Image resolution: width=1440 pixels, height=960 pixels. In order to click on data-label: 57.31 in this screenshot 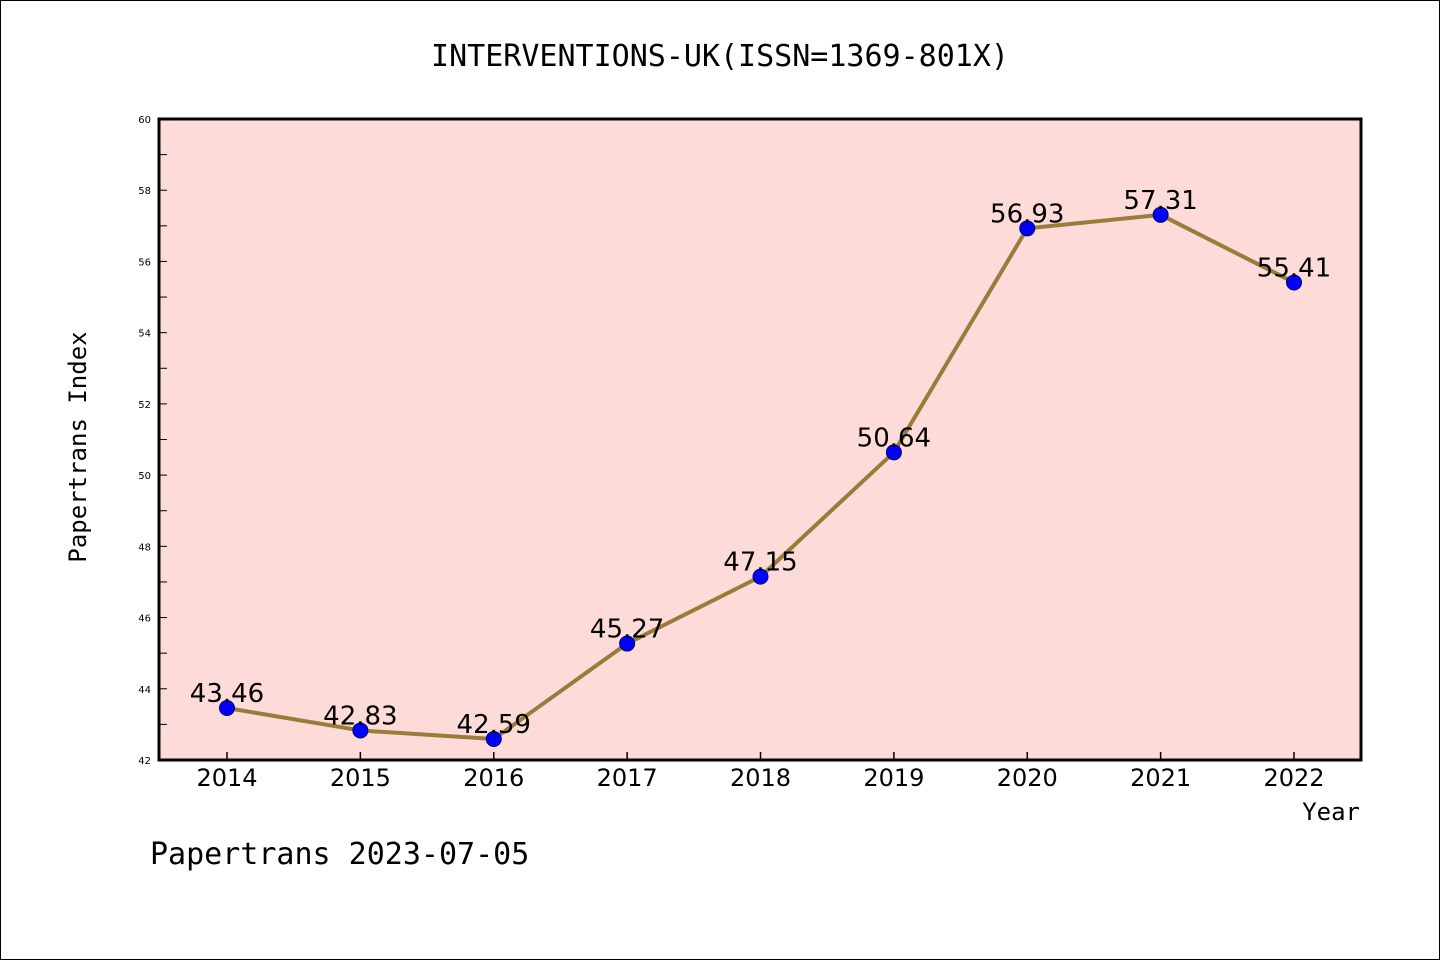, I will do `click(1160, 201)`.